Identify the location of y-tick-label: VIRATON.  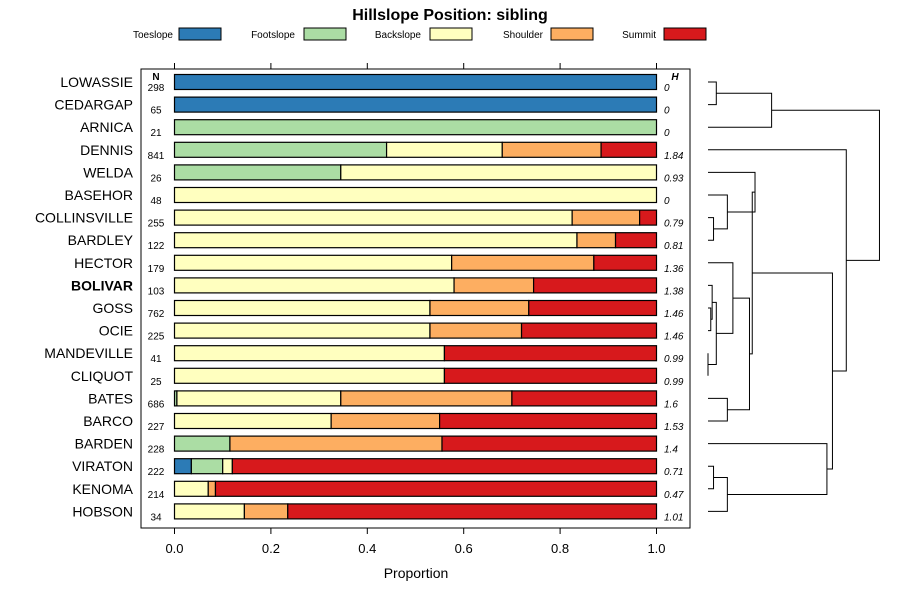
(102, 466).